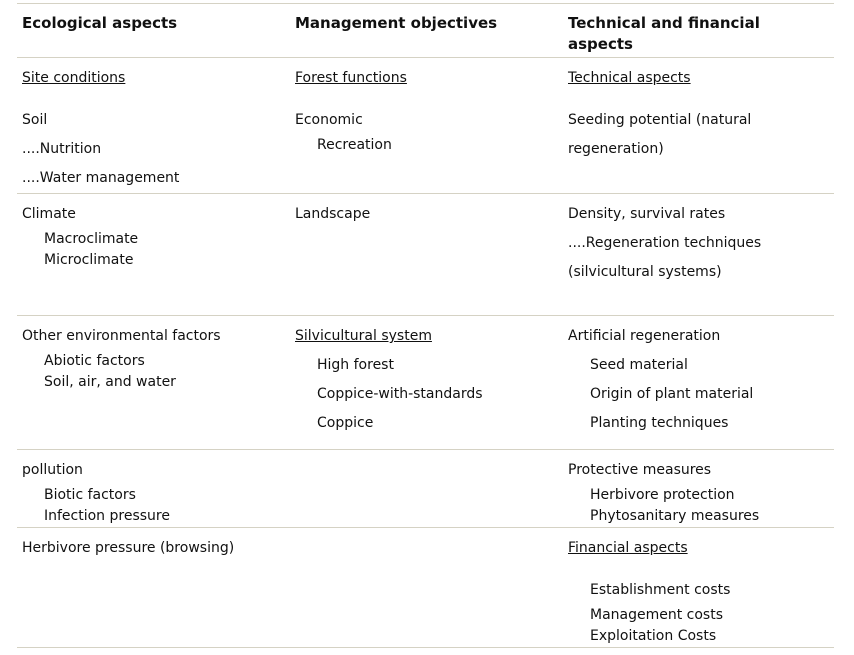  Describe the element at coordinates (354, 145) in the screenshot. I see `text-line: Recreation` at that location.